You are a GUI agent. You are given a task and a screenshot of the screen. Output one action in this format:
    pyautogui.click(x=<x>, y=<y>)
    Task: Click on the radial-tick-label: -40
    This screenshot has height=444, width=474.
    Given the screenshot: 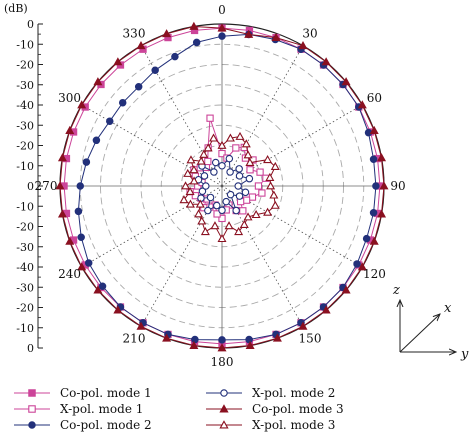 What is the action you would take?
    pyautogui.click(x=25, y=267)
    